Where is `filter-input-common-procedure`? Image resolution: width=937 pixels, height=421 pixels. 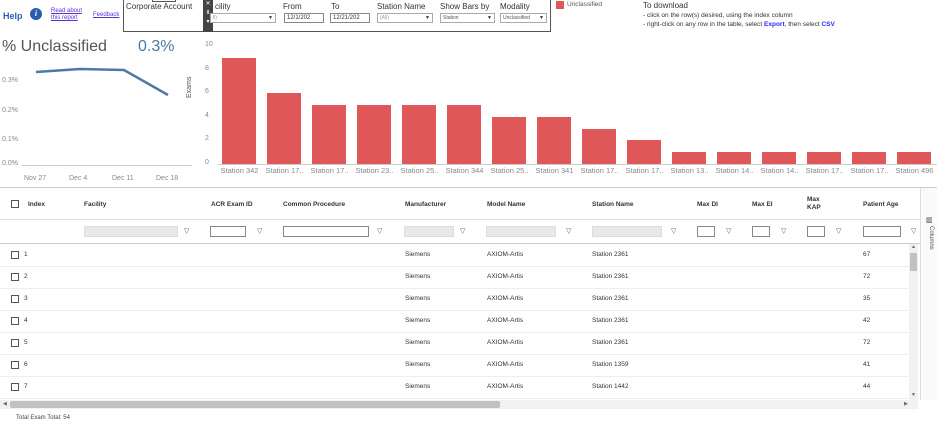
filter-input-common-procedure is located at coordinates (326, 231).